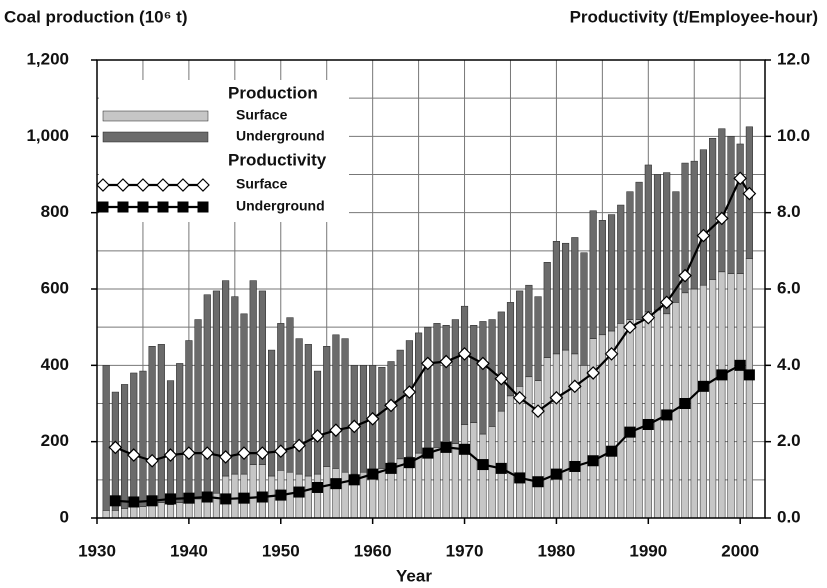  What do you see at coordinates (55, 440) in the screenshot?
I see `y-tick-label: 200` at bounding box center [55, 440].